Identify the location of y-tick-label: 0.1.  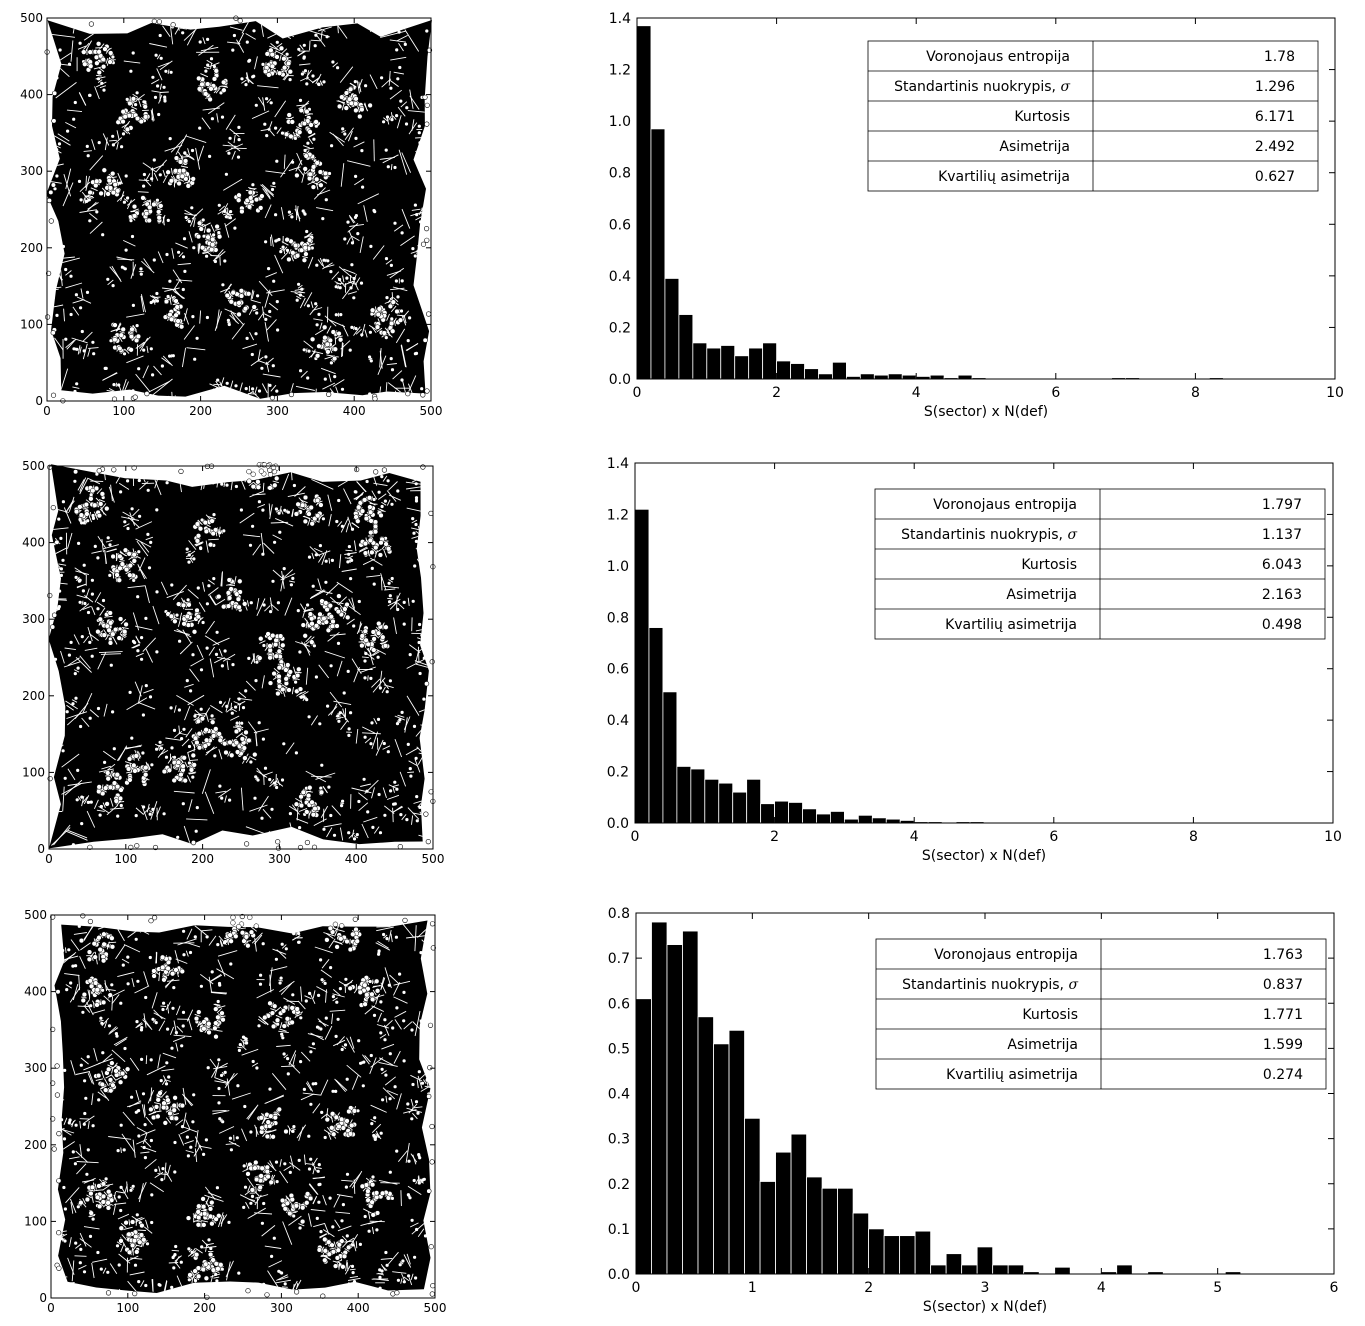
(619, 1230).